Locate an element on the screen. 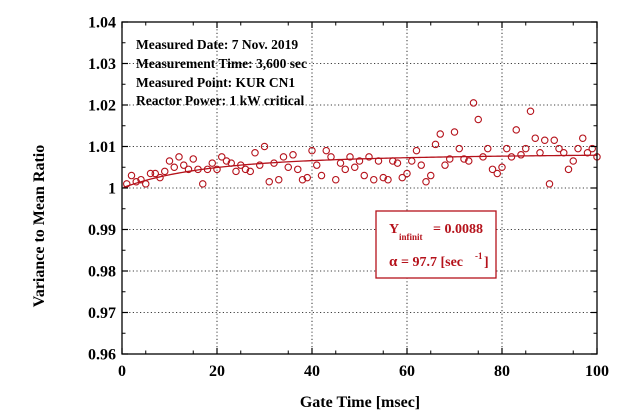  y-axis-label: Variance to Mean Ratio is located at coordinates (39, 226).